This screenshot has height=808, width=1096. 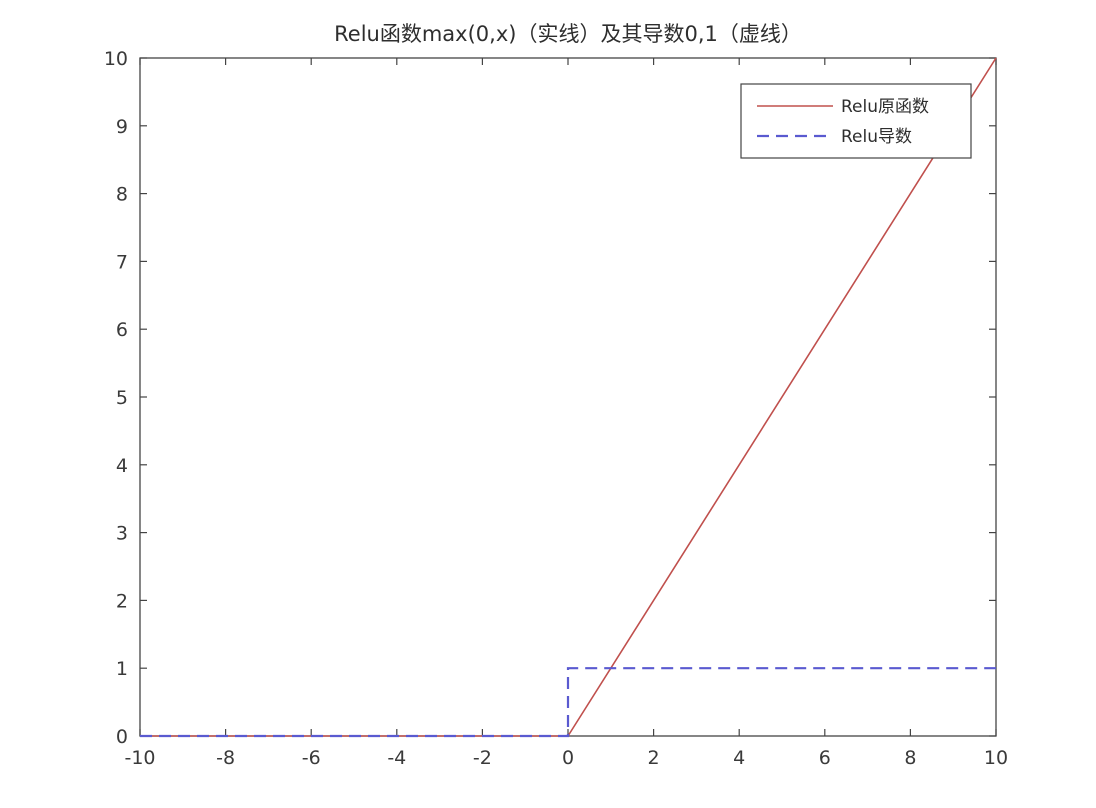 I want to click on y-tick-label: 5, so click(x=122, y=398).